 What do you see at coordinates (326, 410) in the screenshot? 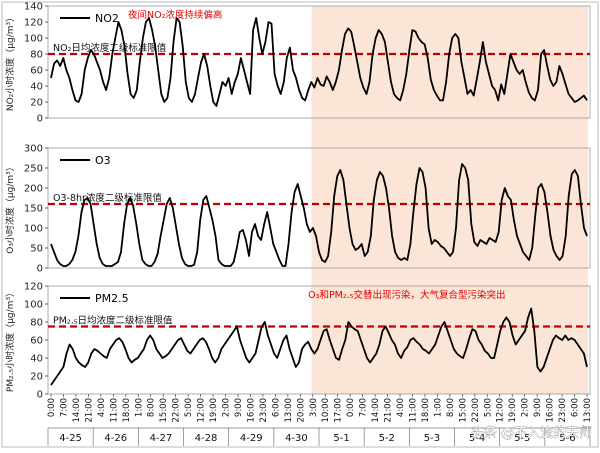
I see `x-tick-label: 10:00` at bounding box center [326, 410].